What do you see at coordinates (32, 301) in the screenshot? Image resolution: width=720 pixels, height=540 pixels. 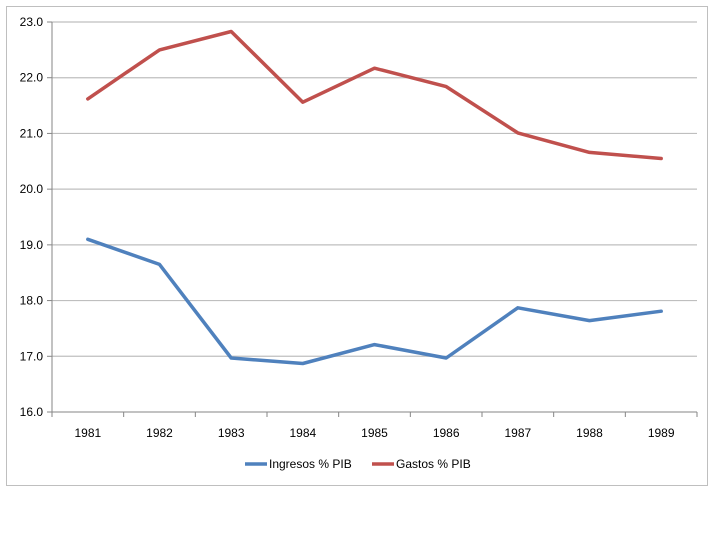 I see `y-tick-label: 18.0` at bounding box center [32, 301].